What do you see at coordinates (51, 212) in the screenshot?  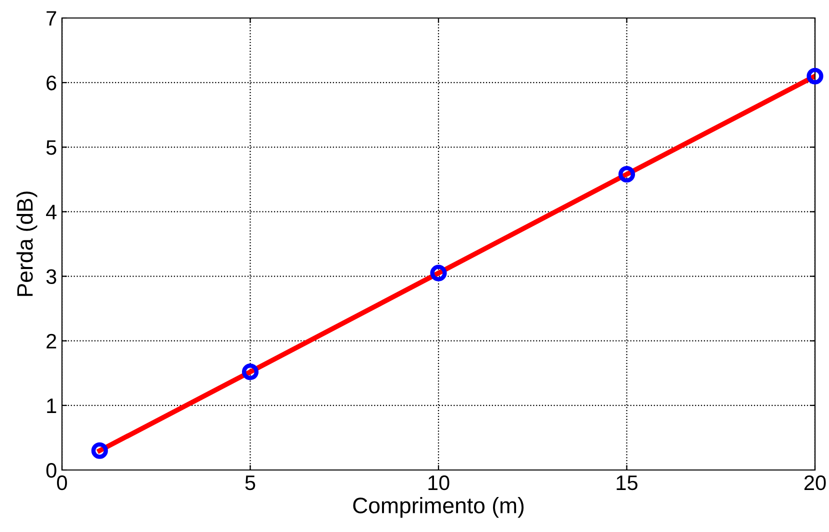 I see `y-tick-label: 4` at bounding box center [51, 212].